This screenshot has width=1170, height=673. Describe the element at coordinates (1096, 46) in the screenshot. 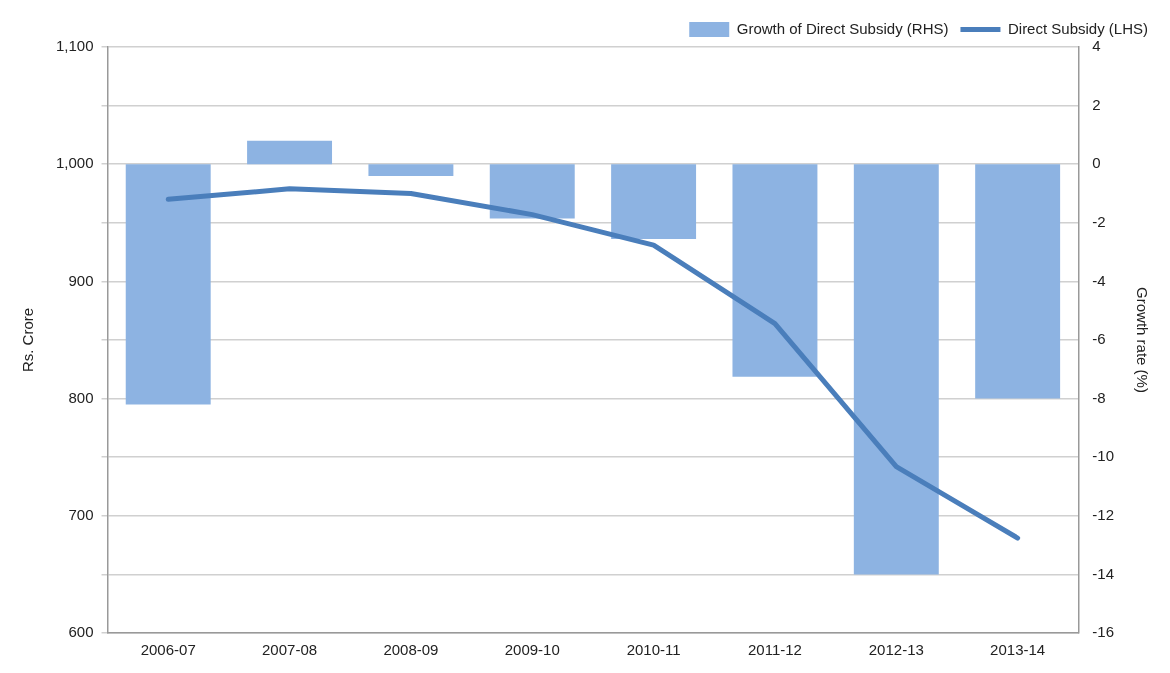

I see `y2-tick-label: 4` at that location.